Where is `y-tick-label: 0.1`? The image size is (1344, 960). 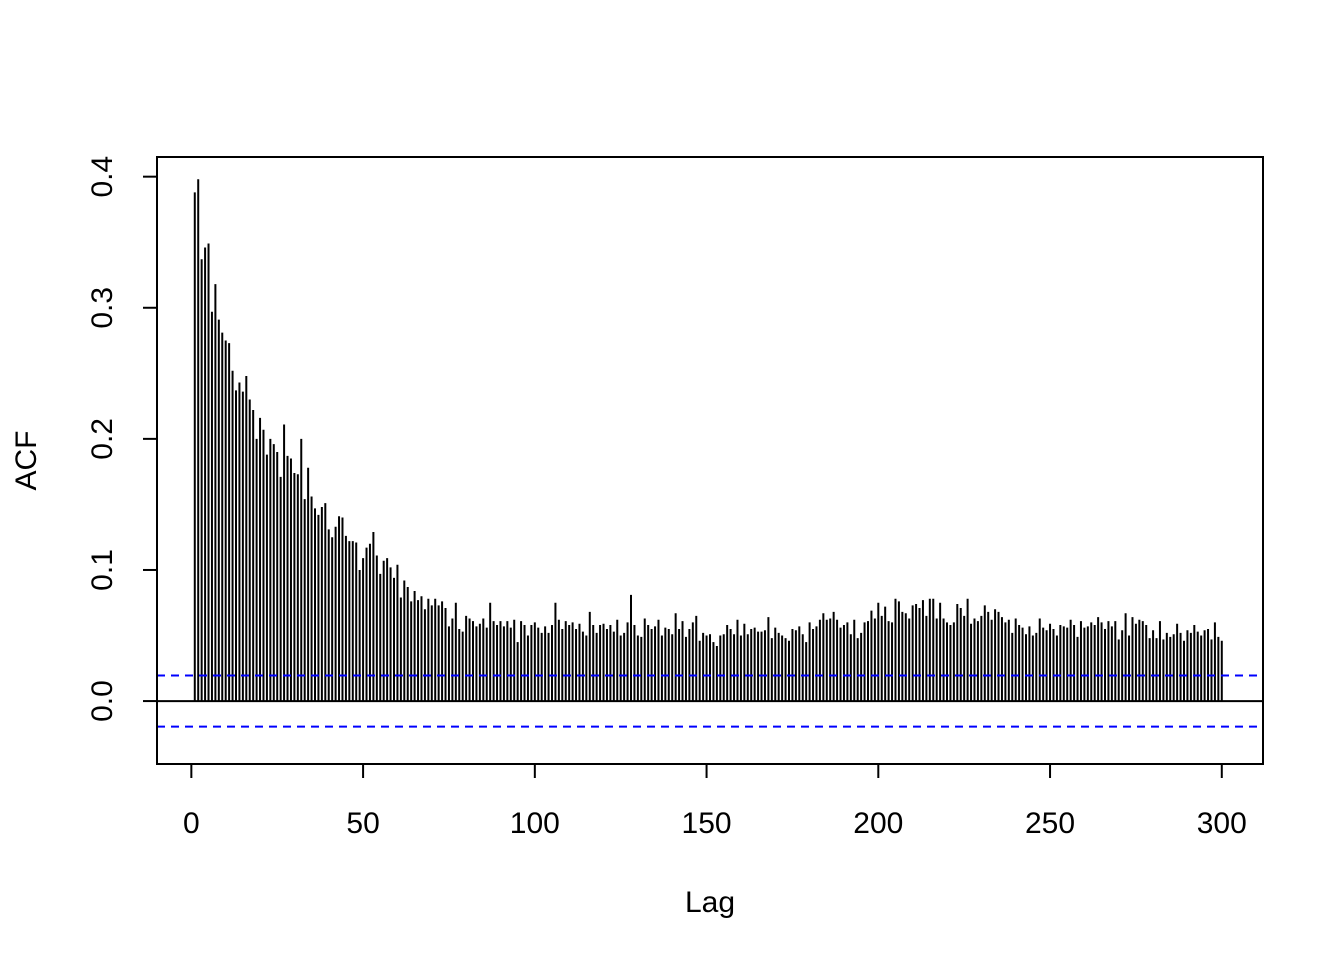 y-tick-label: 0.1 is located at coordinates (102, 570).